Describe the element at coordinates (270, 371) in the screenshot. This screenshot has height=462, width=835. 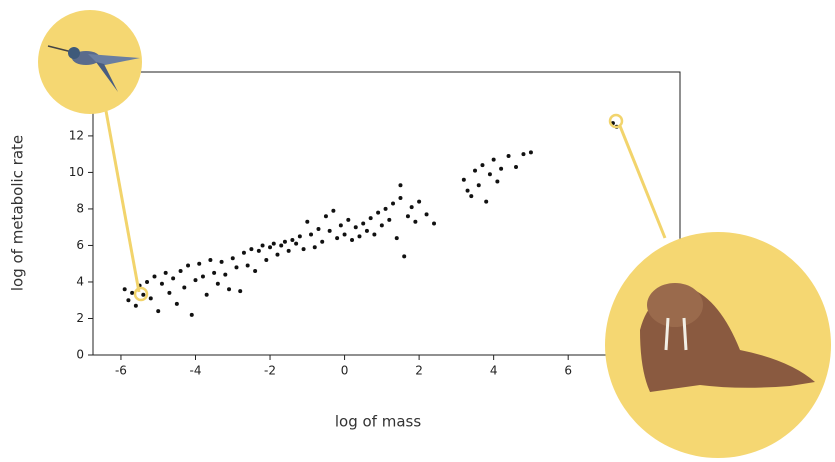
I see `x-tick-label: -2` at that location.